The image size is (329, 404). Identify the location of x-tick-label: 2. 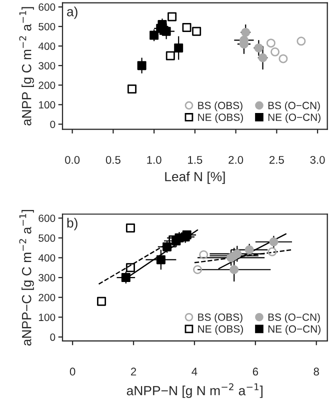
(133, 372).